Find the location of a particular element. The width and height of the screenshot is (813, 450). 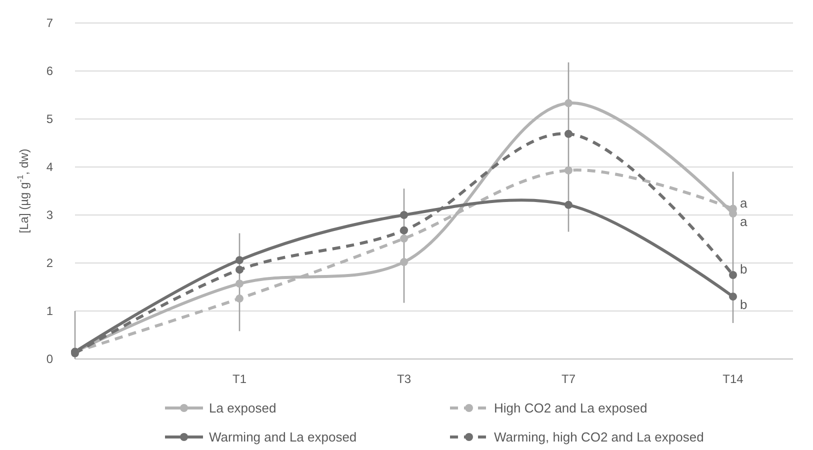

x-tick-label: T7 is located at coordinates (568, 379).